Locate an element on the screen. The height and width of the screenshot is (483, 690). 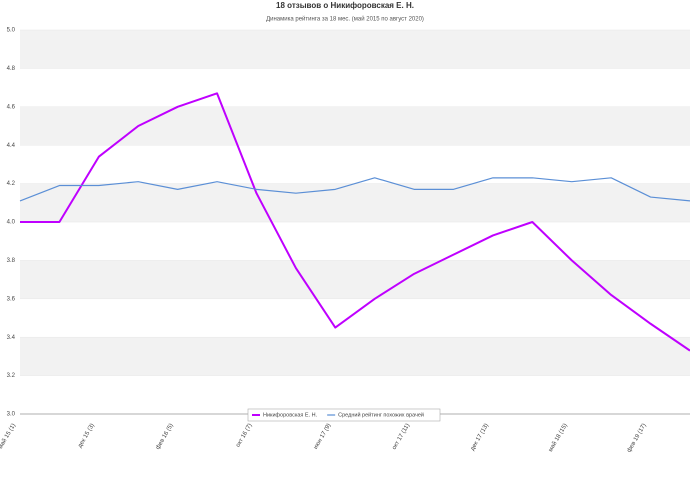
y-tick-label: 3.4 is located at coordinates (11, 338).